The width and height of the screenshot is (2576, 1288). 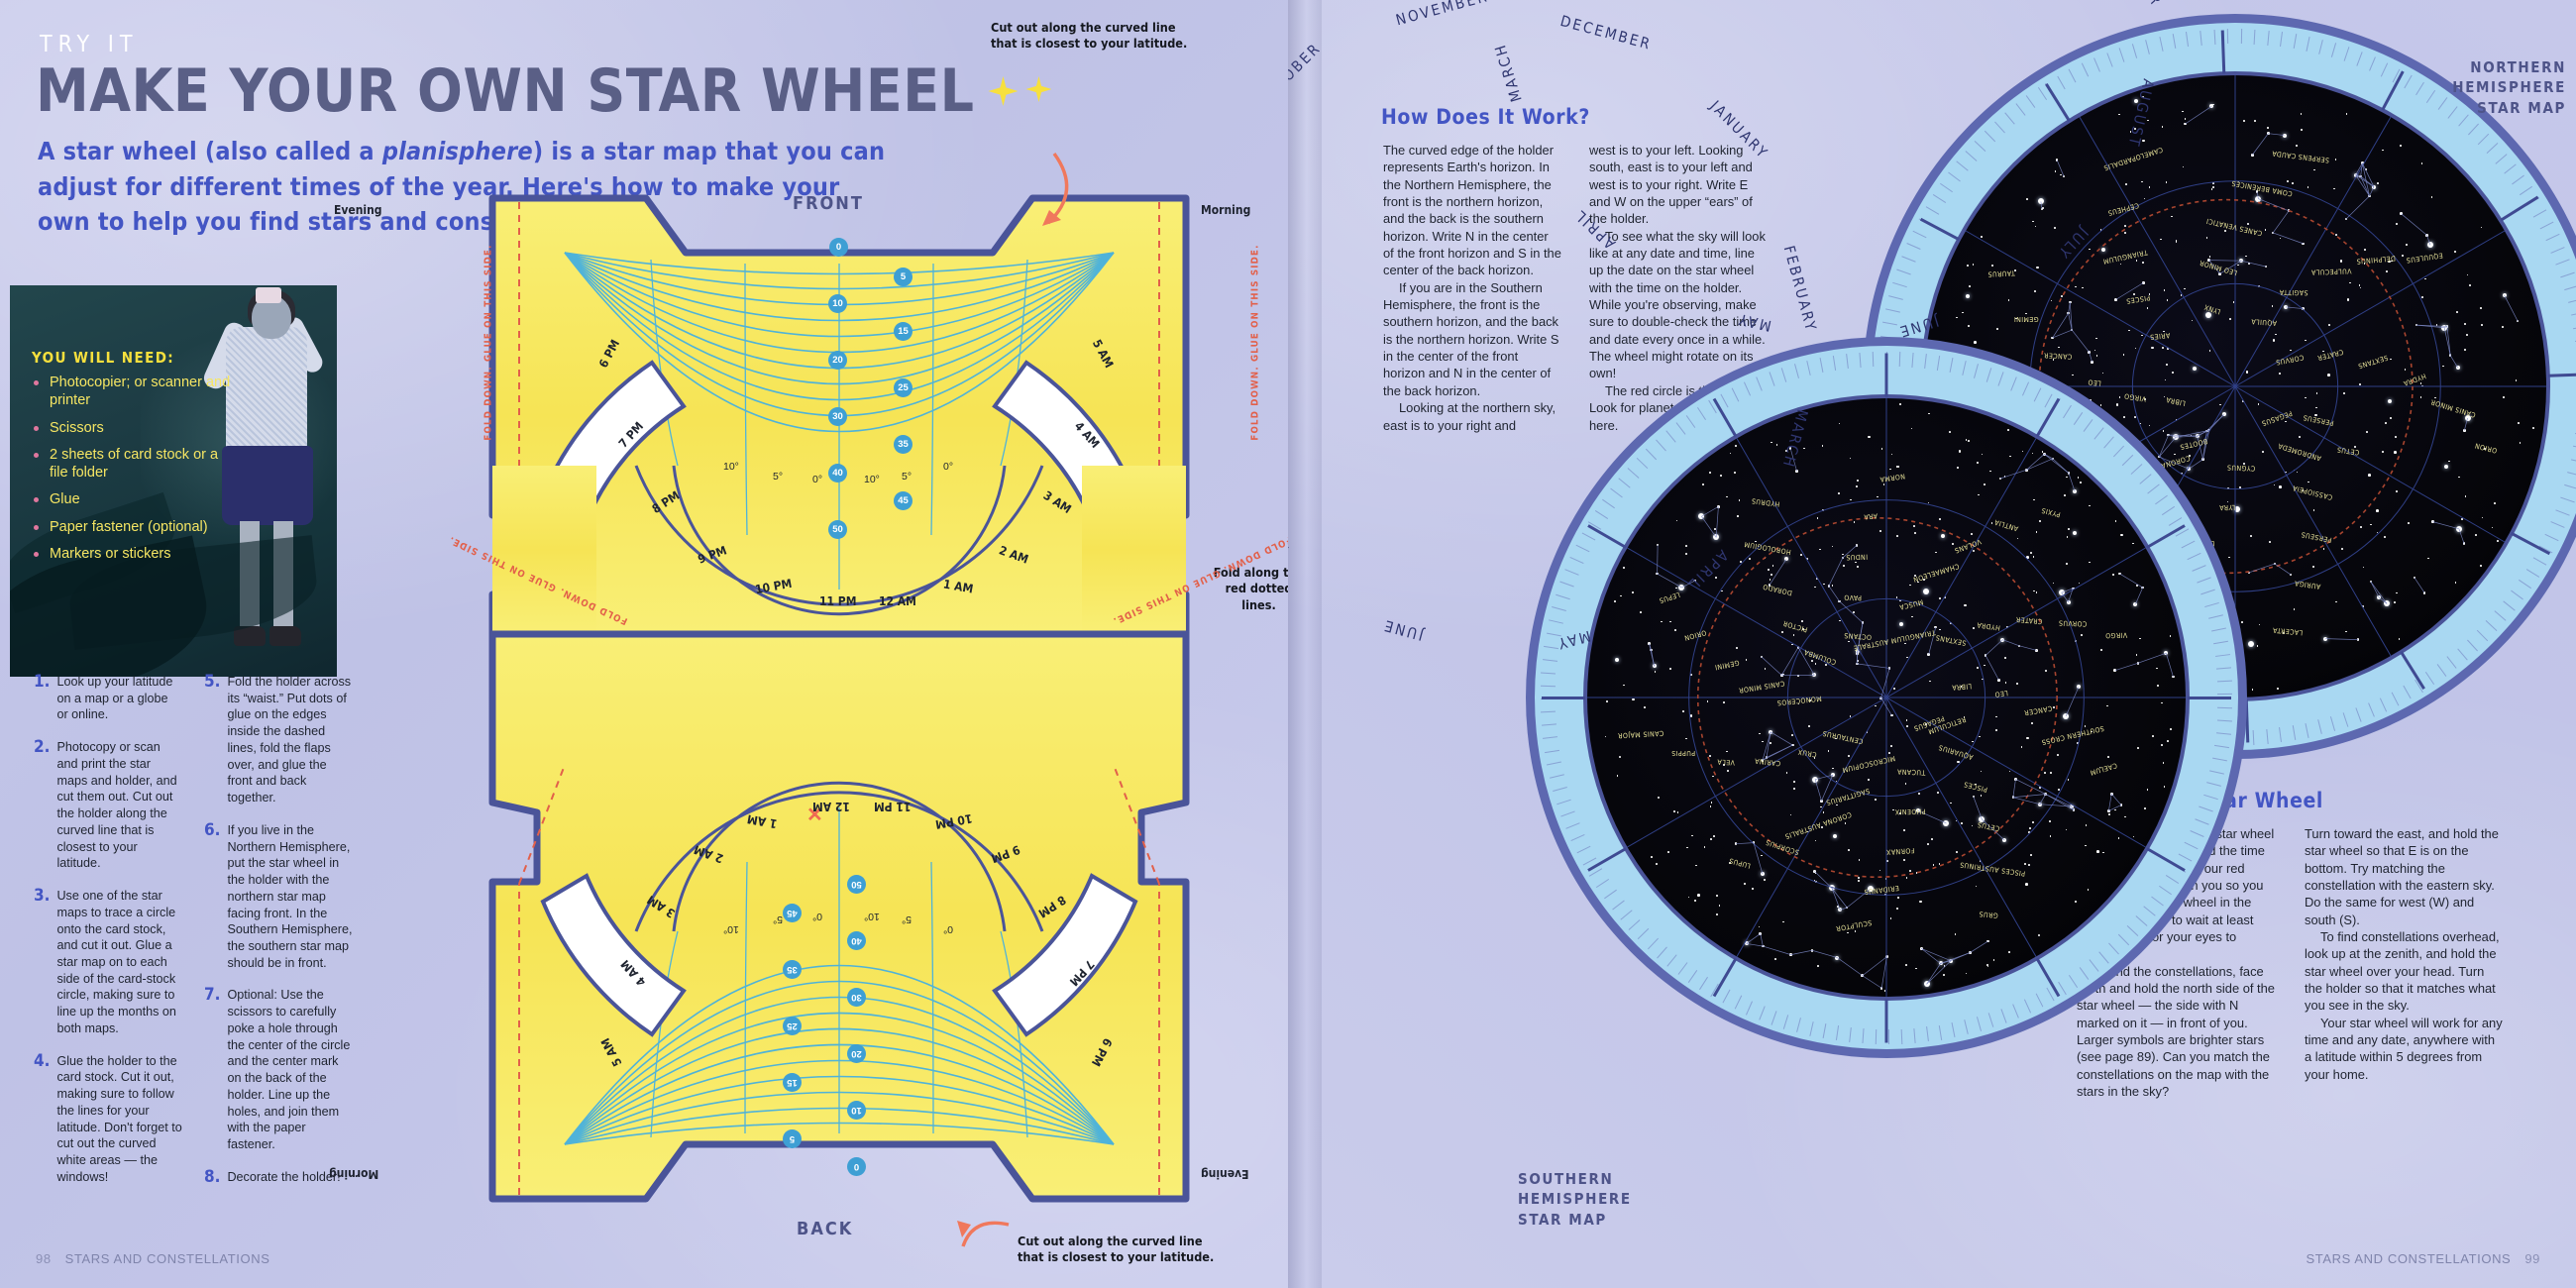 What do you see at coordinates (354, 1174) in the screenshot?
I see `morning-label-bottom: Morning` at bounding box center [354, 1174].